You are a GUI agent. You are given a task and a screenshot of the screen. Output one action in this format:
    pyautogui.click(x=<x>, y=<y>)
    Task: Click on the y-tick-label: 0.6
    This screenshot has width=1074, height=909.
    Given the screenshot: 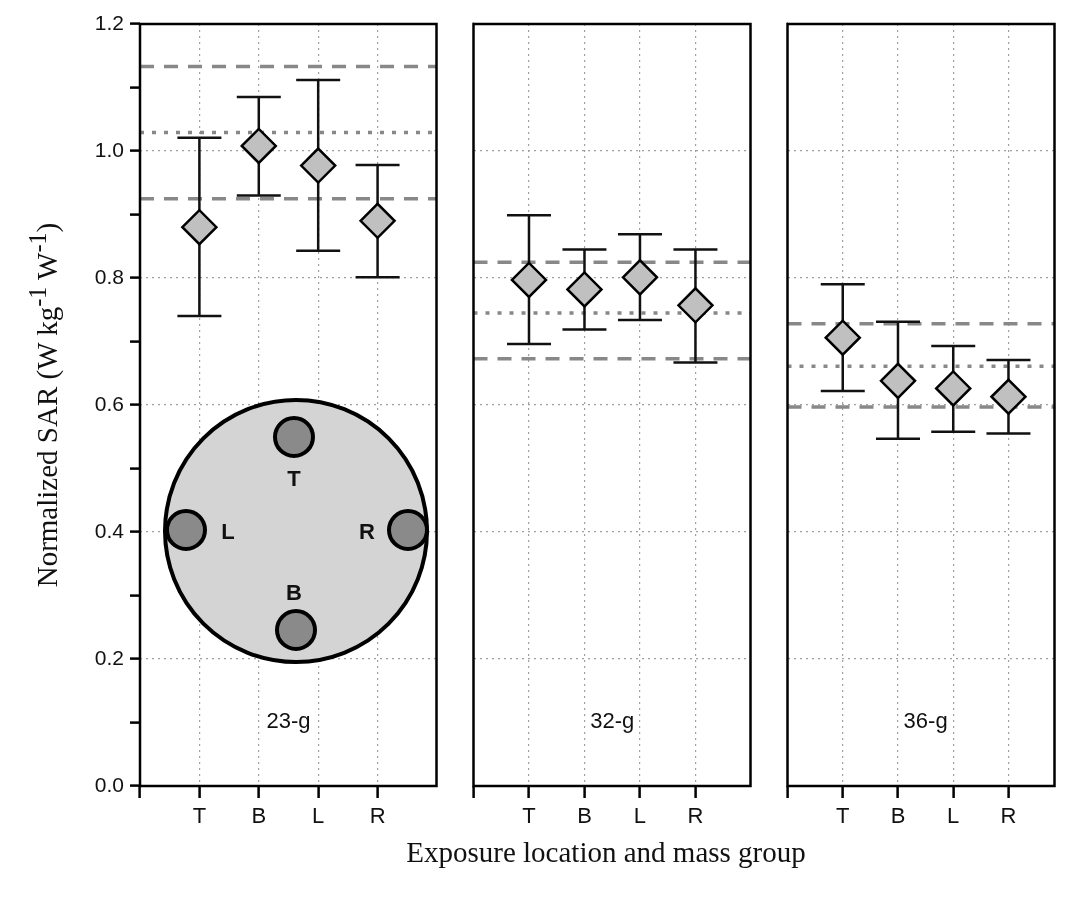 What is the action you would take?
    pyautogui.click(x=109, y=403)
    